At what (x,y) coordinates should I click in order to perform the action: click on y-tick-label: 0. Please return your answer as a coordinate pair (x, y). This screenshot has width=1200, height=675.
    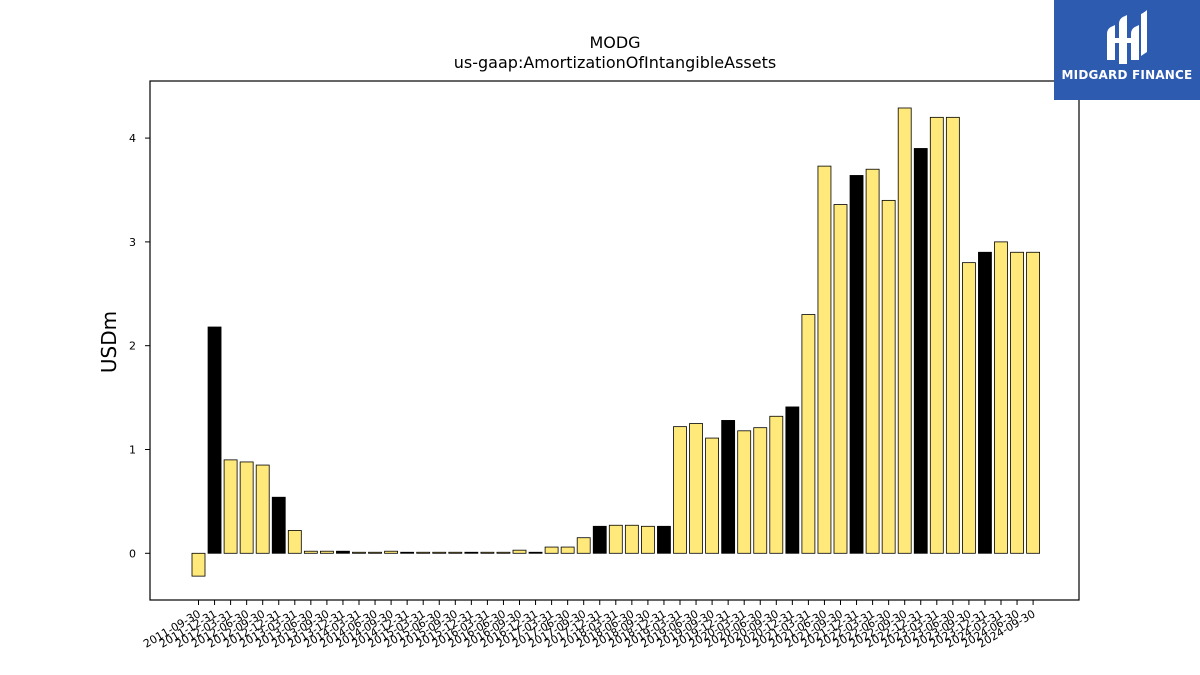
    Looking at the image, I should click on (132, 553).